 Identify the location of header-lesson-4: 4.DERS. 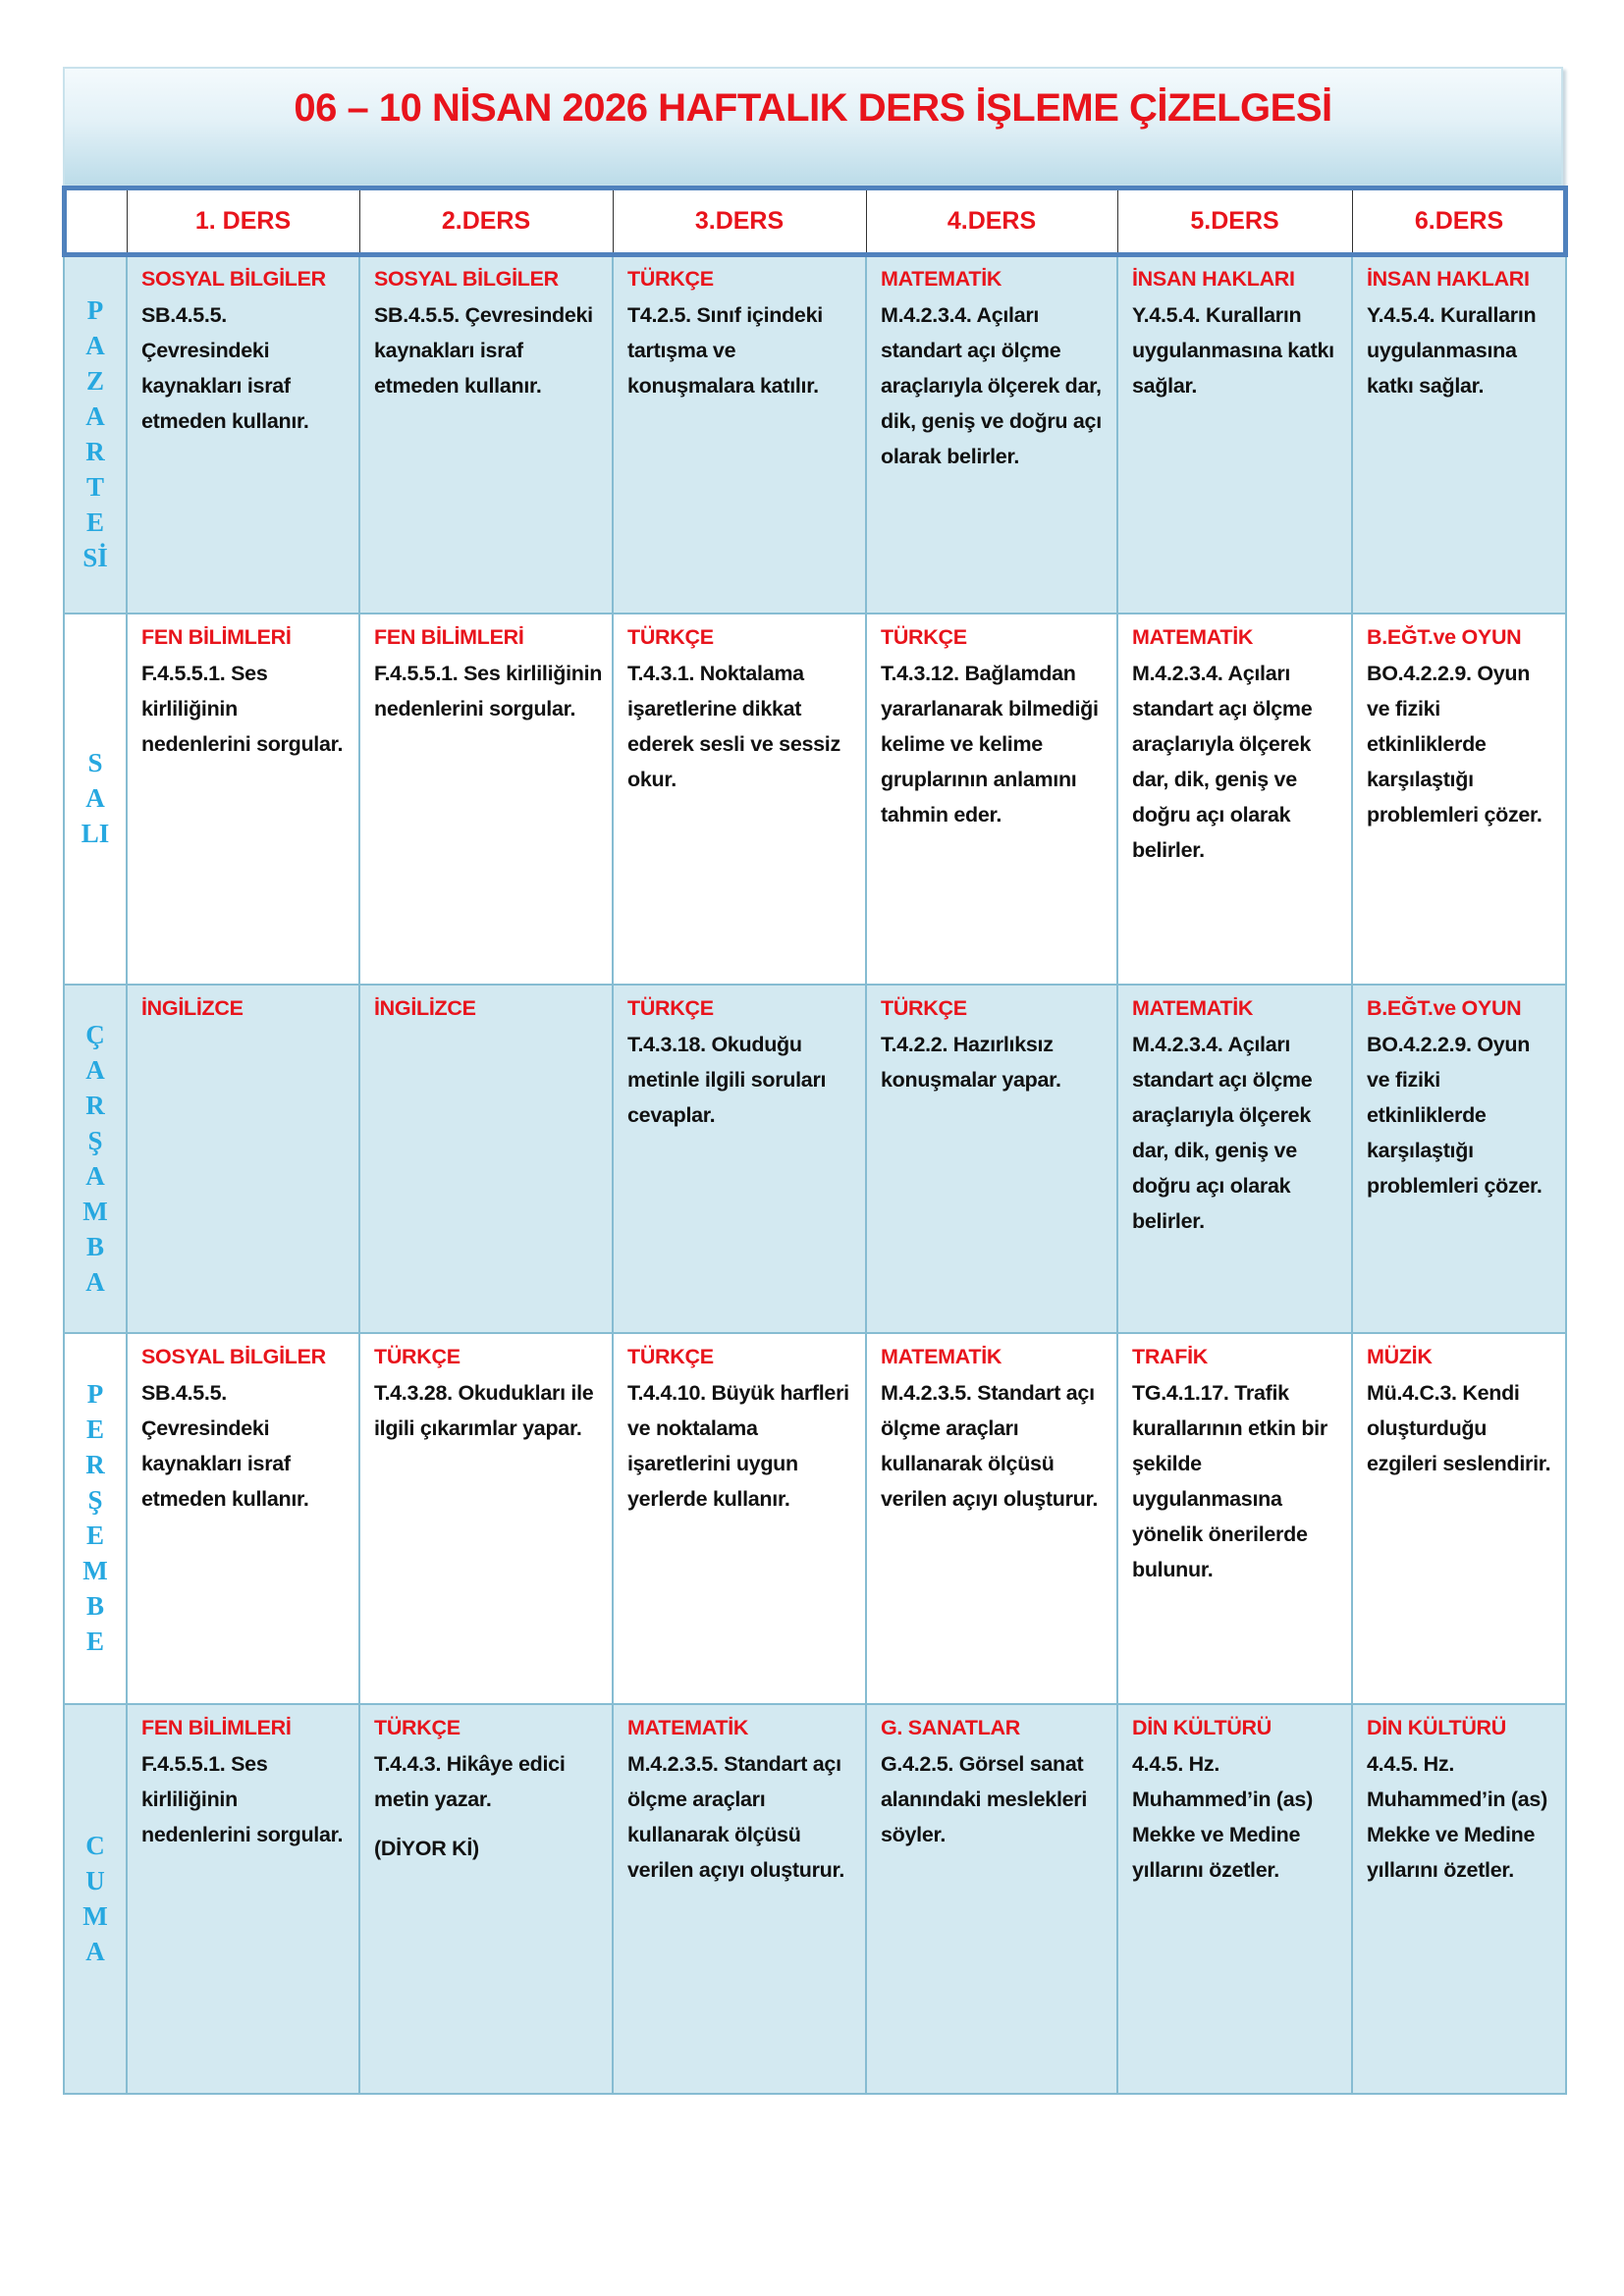
(991, 221).